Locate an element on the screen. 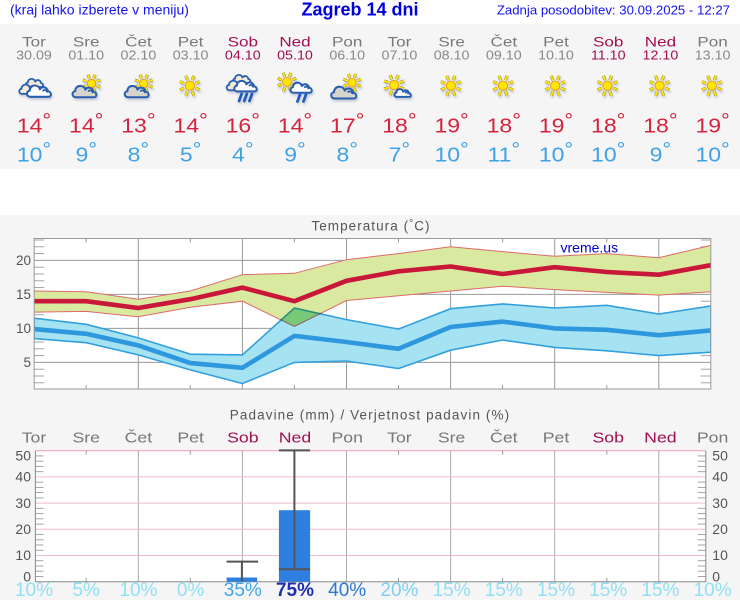 The width and height of the screenshot is (740, 600). svg-text: 02.10 is located at coordinates (139, 55).